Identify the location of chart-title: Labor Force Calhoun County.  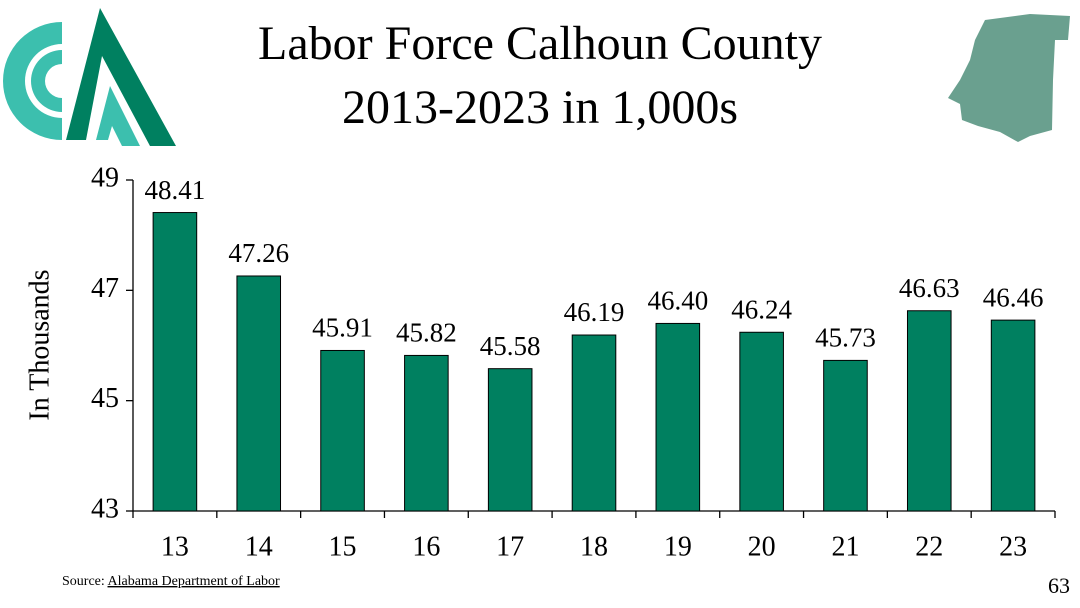
(540, 43).